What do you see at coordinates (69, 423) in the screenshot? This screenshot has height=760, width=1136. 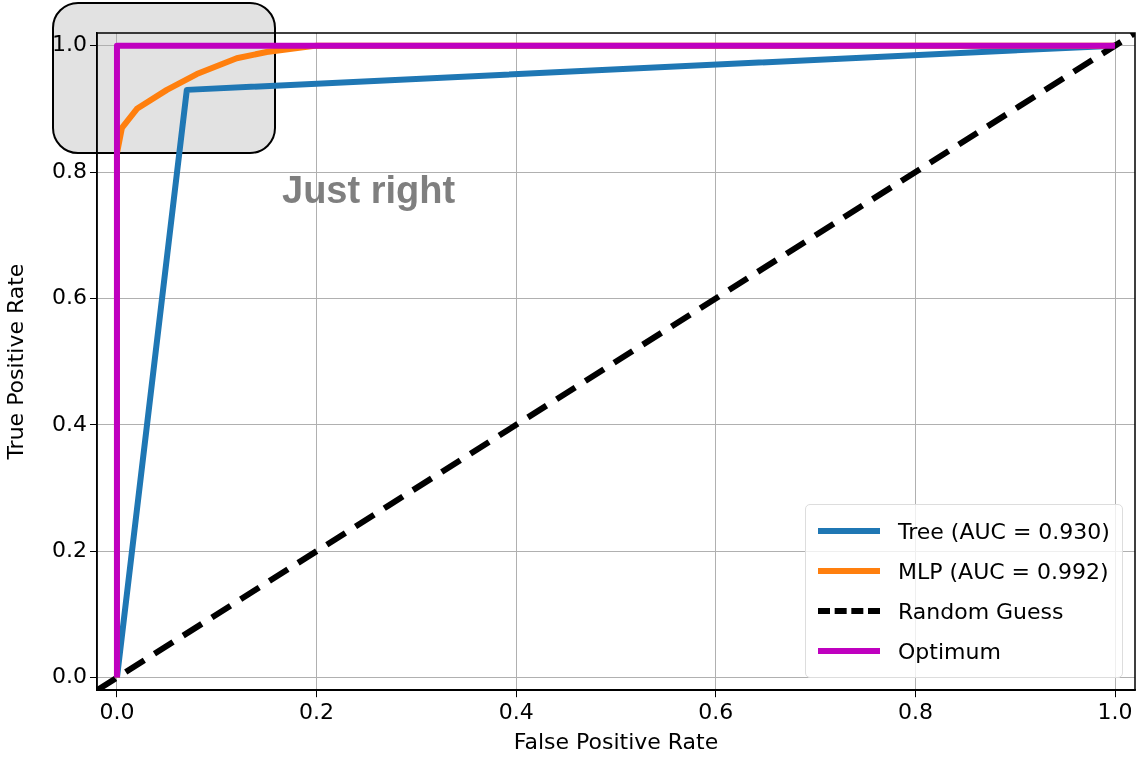 I see `y-tick-label: 0.4` at bounding box center [69, 423].